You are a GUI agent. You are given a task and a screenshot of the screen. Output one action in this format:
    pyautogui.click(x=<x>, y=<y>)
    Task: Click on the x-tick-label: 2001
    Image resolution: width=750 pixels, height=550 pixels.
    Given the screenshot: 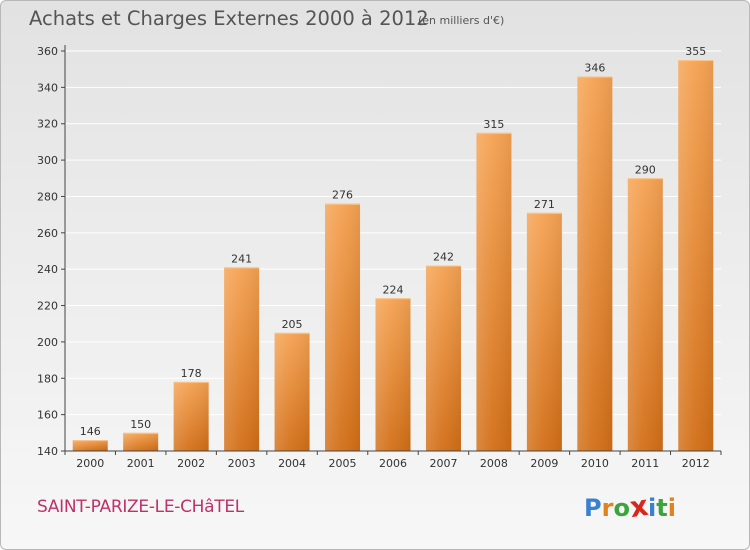 What is the action you would take?
    pyautogui.click(x=141, y=463)
    